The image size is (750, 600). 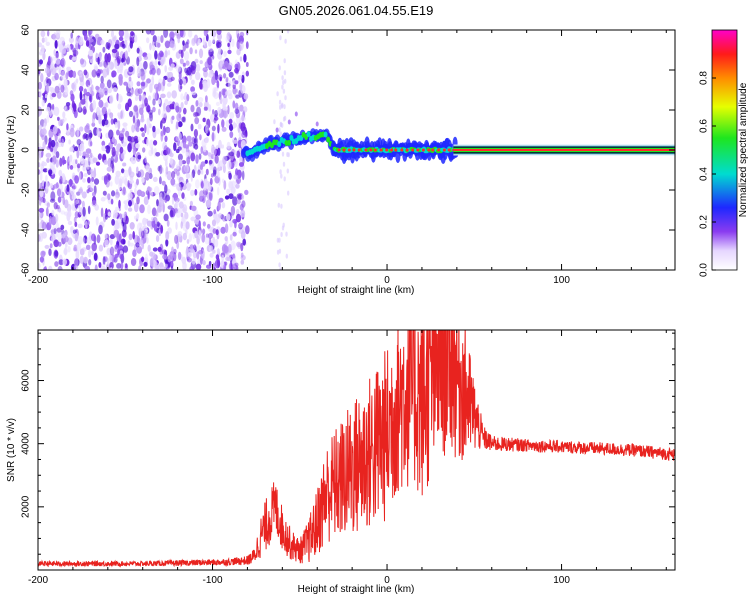 I want to click on y-tick-label: 60, so click(x=26, y=30).